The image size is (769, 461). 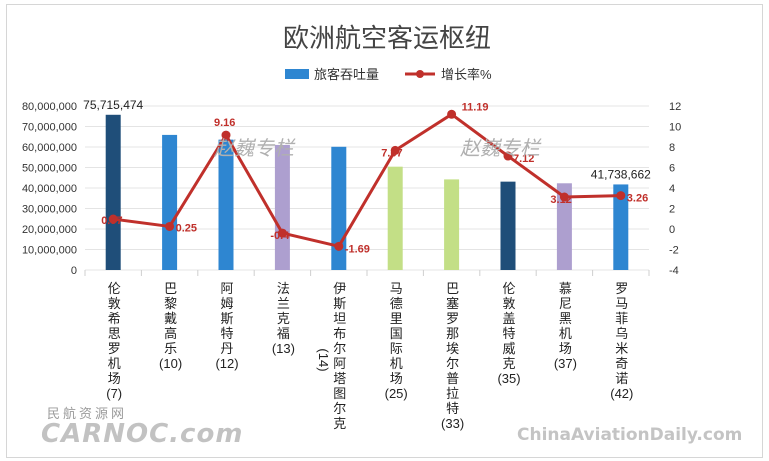 I want to click on legend-bar-swatch, so click(x=297, y=74).